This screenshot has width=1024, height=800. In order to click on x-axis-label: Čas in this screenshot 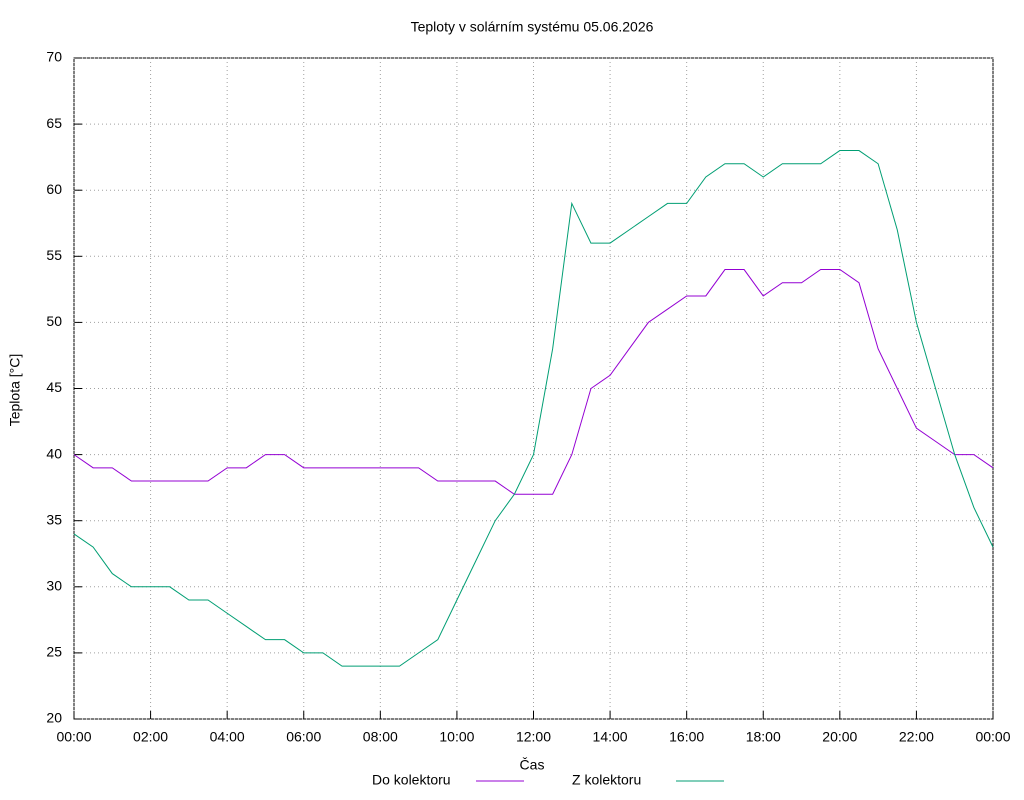, I will do `click(532, 765)`.